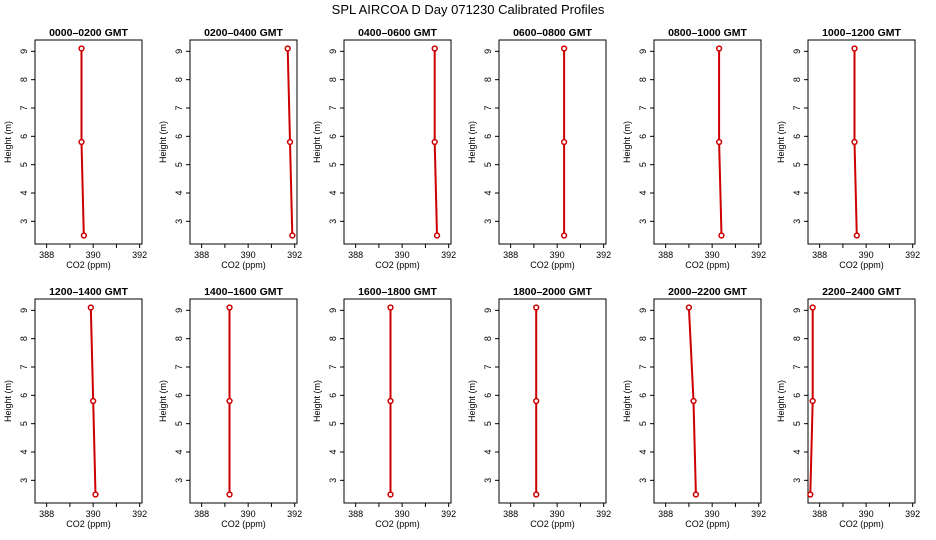 The width and height of the screenshot is (936, 540). What do you see at coordinates (552, 292) in the screenshot?
I see `panel-title: 1800–2000 GMT` at bounding box center [552, 292].